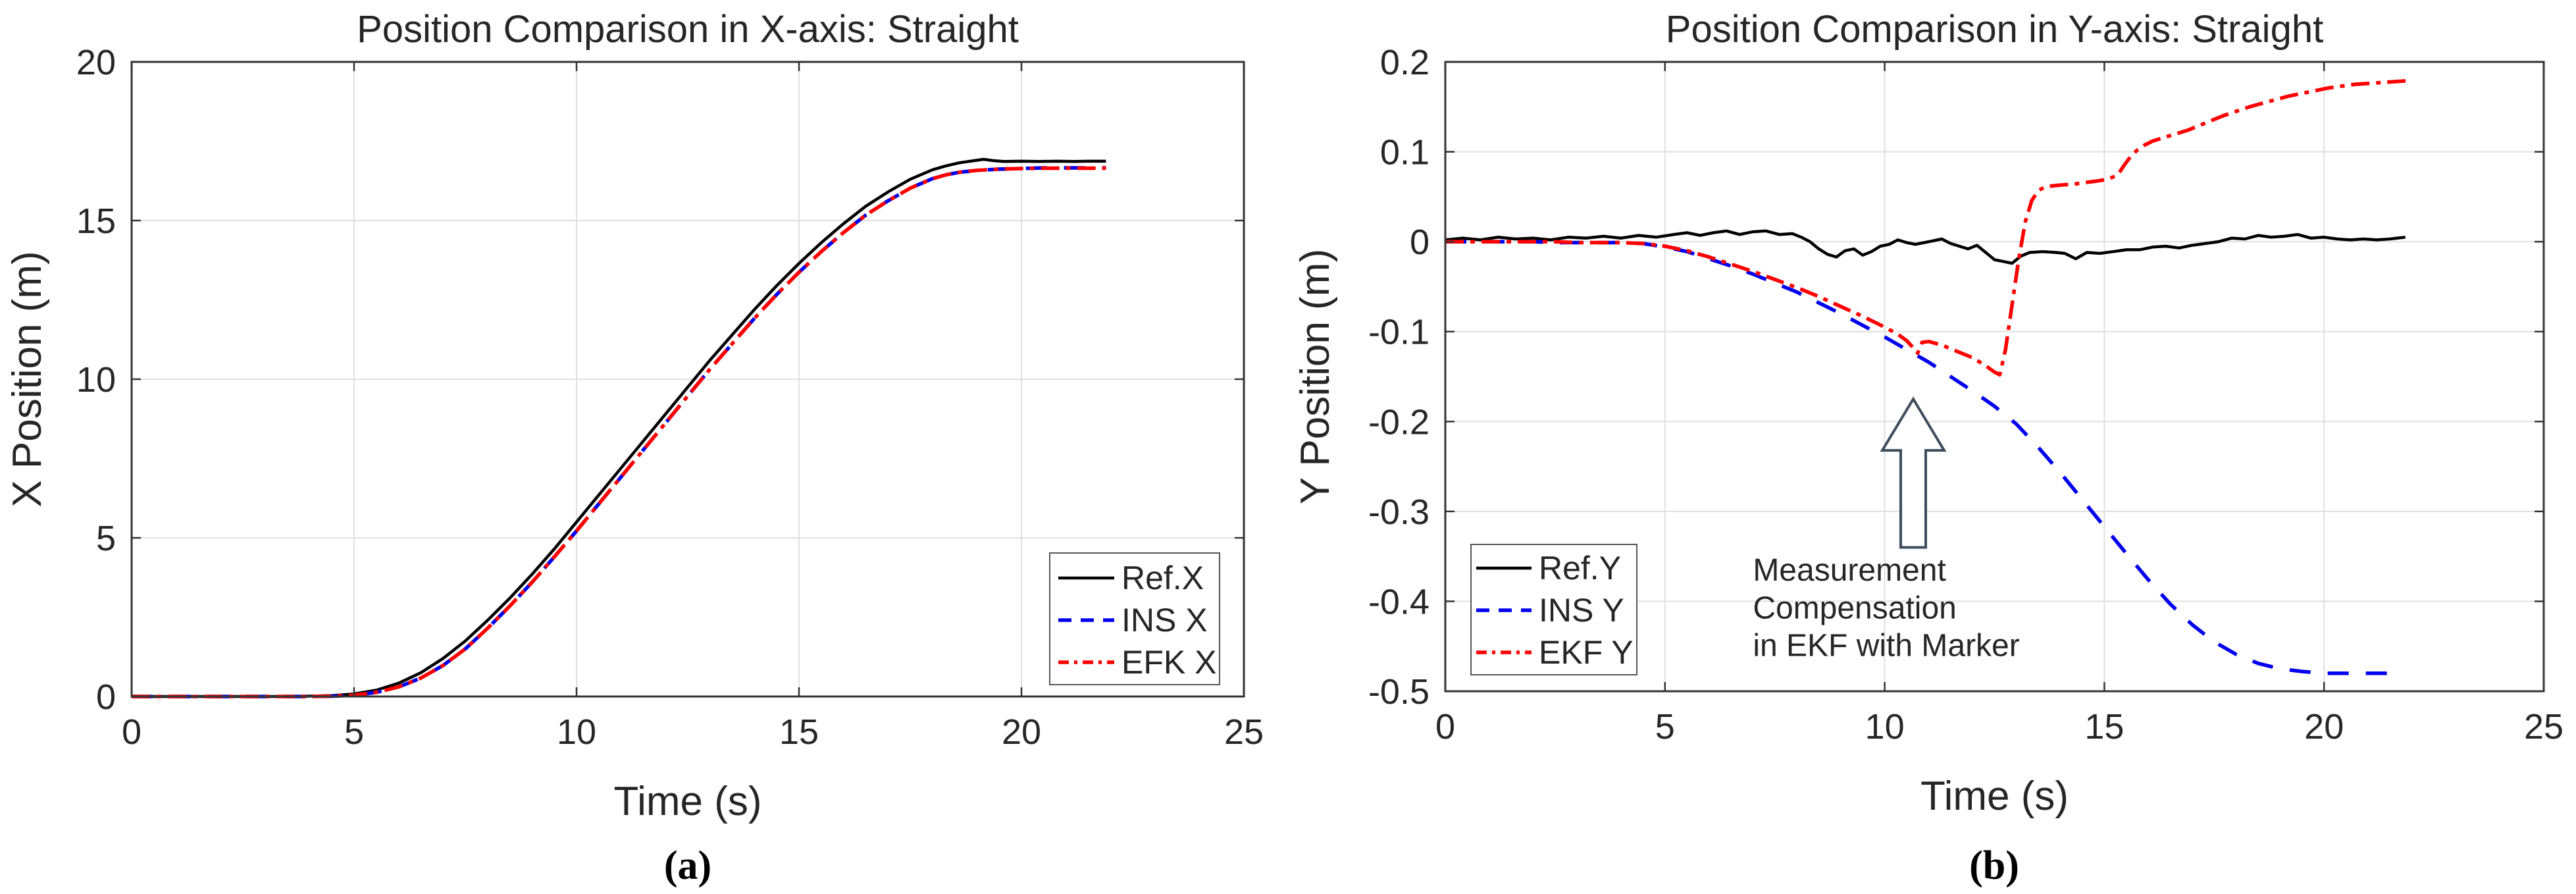 The image size is (2576, 894). What do you see at coordinates (1855, 608) in the screenshot?
I see `annotation-line-2: Compensation` at bounding box center [1855, 608].